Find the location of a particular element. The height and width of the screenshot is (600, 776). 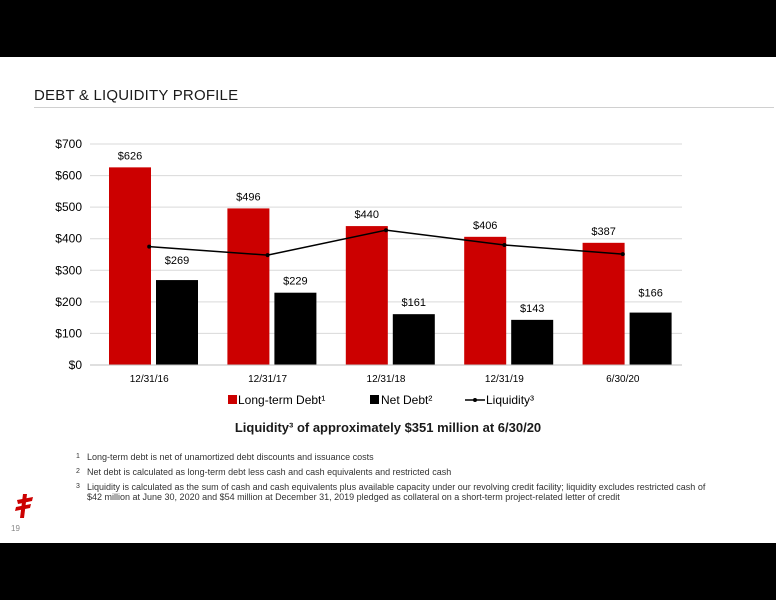

y-tick-label: $300 is located at coordinates (68, 270).